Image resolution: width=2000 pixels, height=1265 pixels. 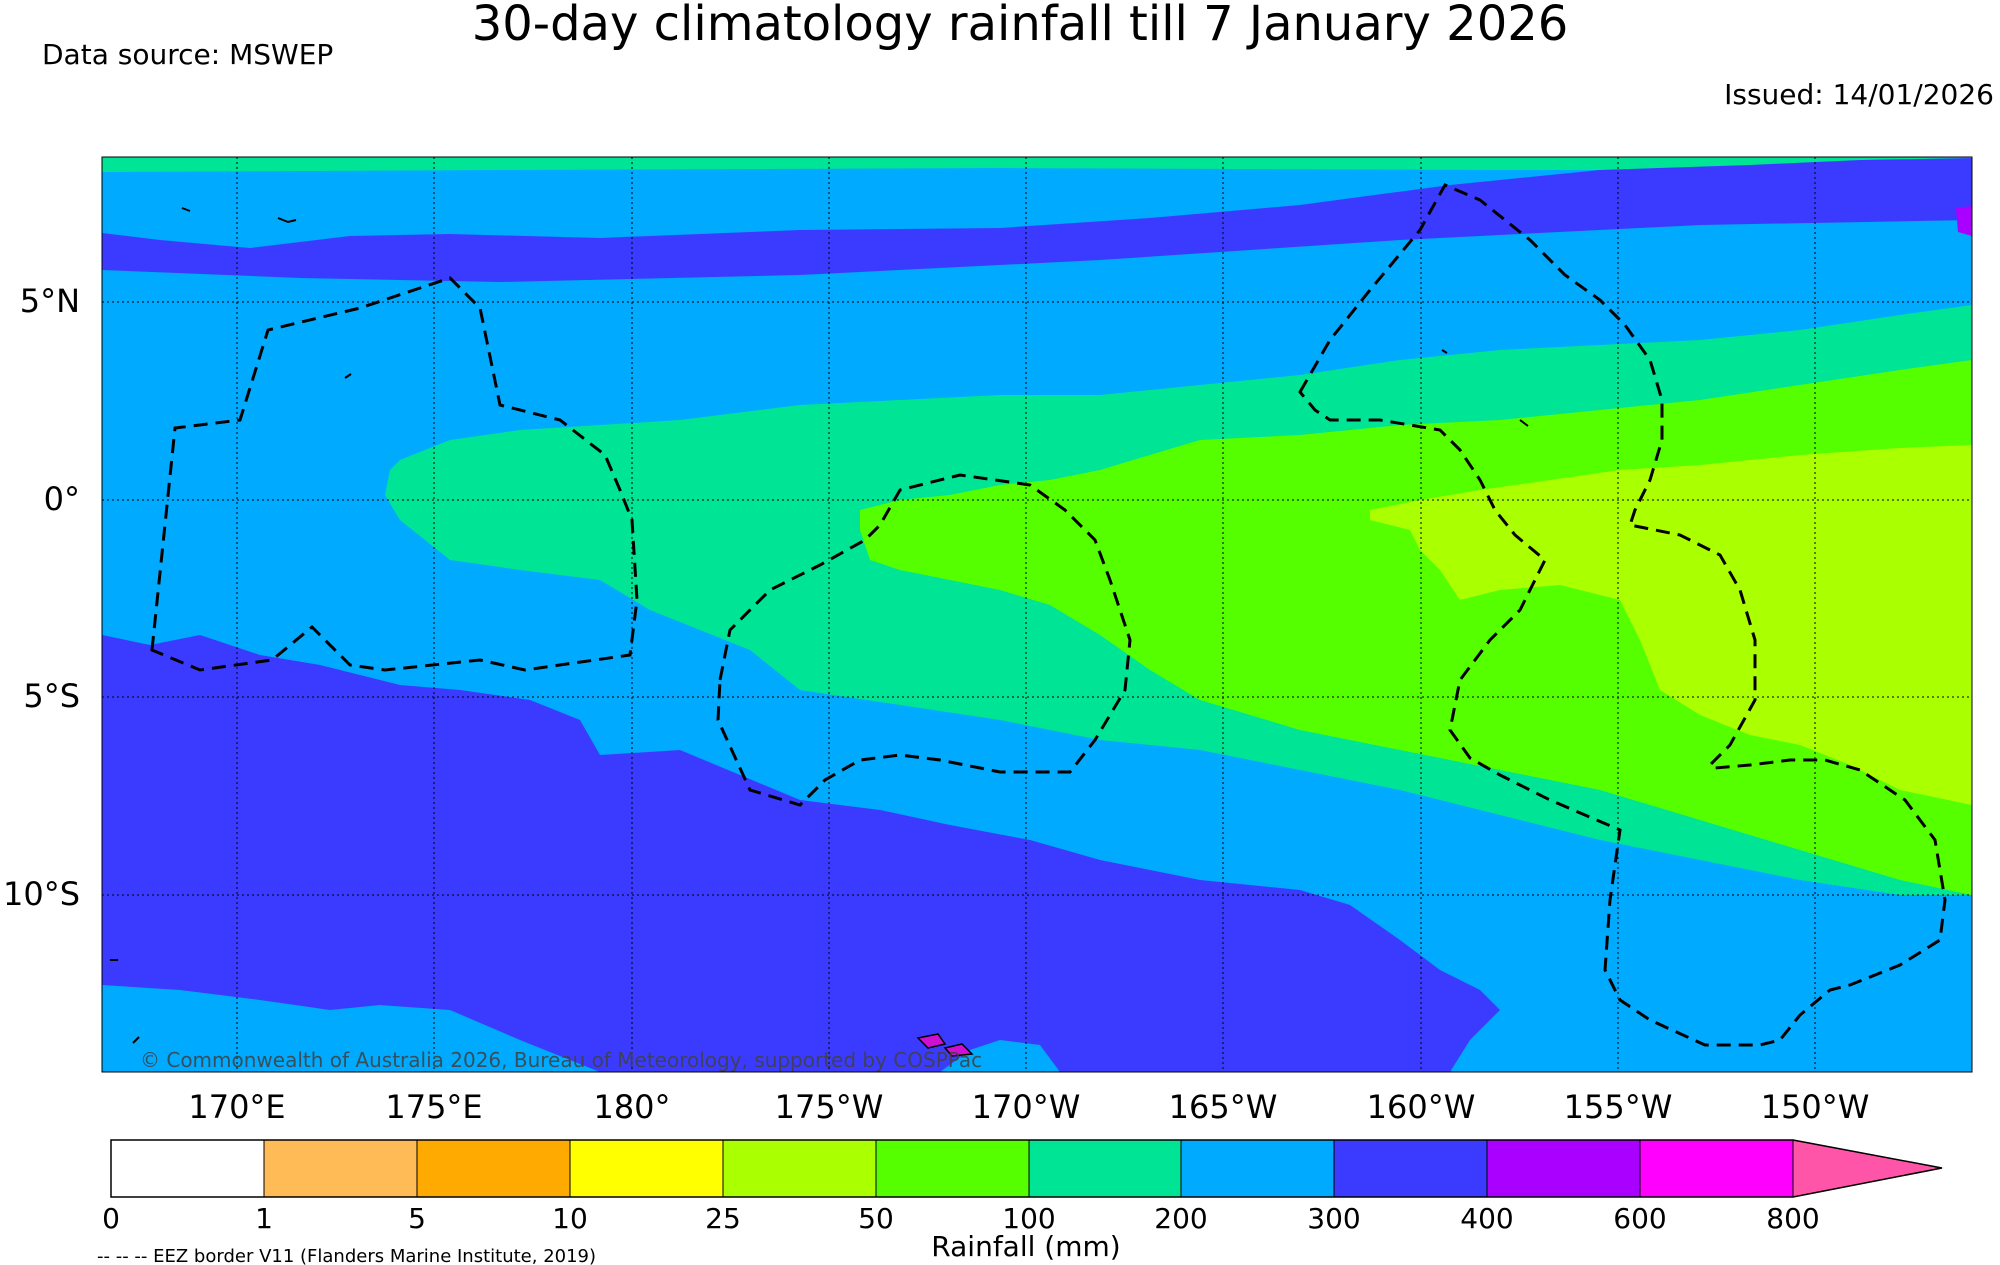 I want to click on lon-label-155w: 155°W, so click(x=1618, y=1107).